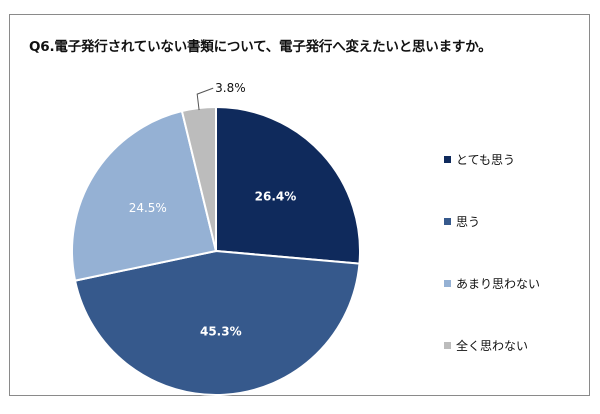 This screenshot has width=600, height=414. Describe the element at coordinates (230, 88) in the screenshot. I see `pie-data-label-4: 3.8%` at that location.